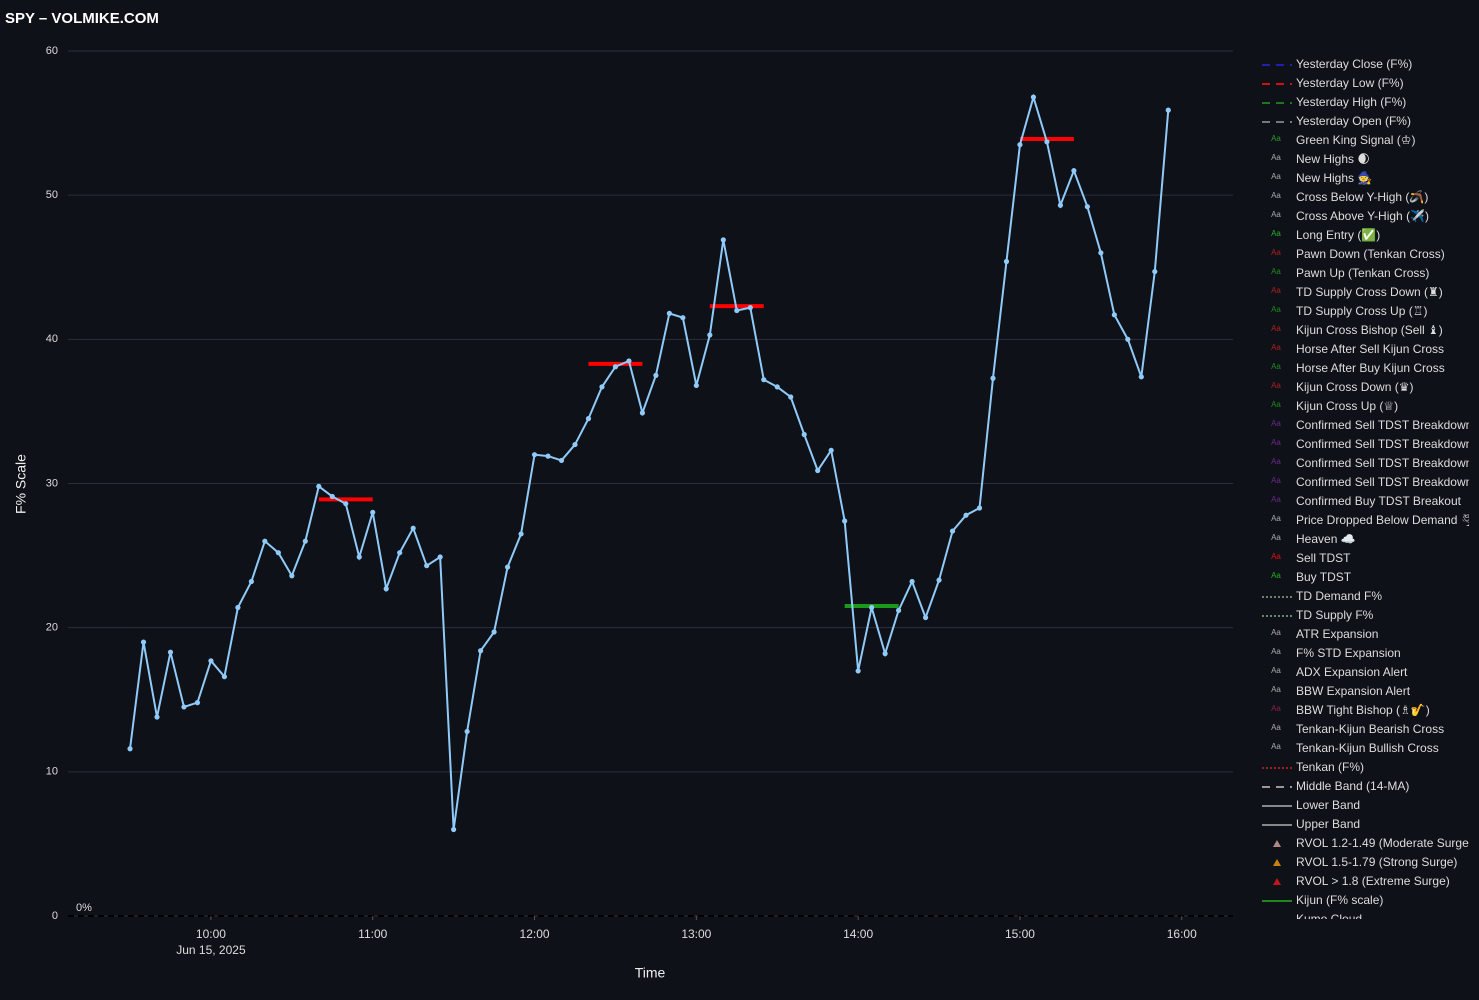 The image size is (1479, 1000). I want to click on legend-label: Price Dropped Below Demand 🌪, so click(1386, 520).